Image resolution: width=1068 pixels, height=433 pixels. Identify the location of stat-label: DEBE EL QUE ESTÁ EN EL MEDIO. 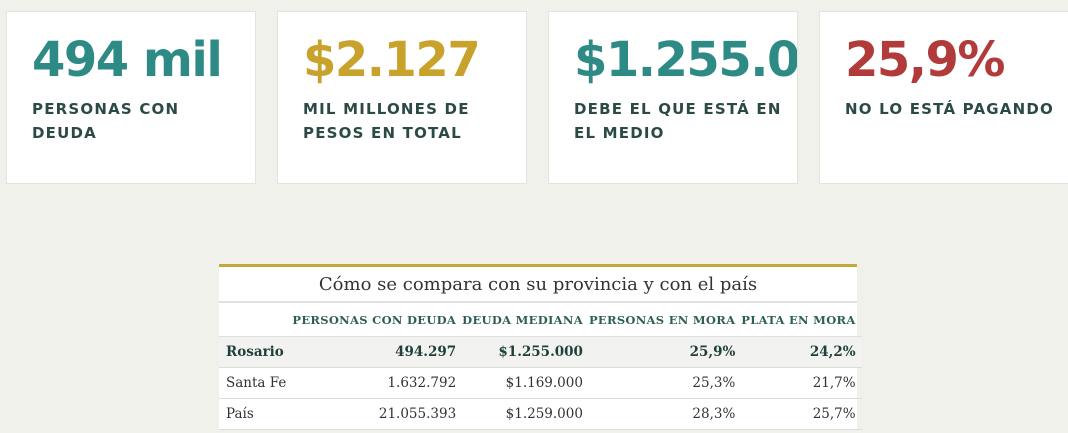
(678, 121).